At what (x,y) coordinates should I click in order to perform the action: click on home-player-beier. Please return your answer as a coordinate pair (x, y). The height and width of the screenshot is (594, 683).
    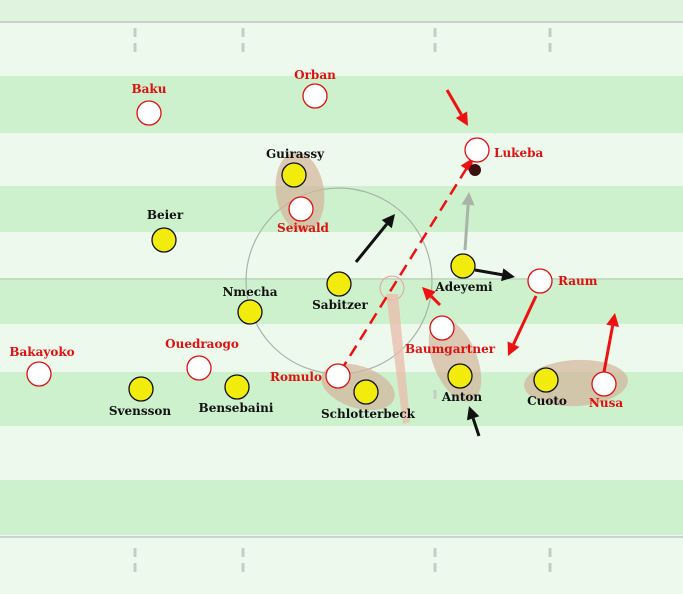
    Looking at the image, I should click on (164, 240).